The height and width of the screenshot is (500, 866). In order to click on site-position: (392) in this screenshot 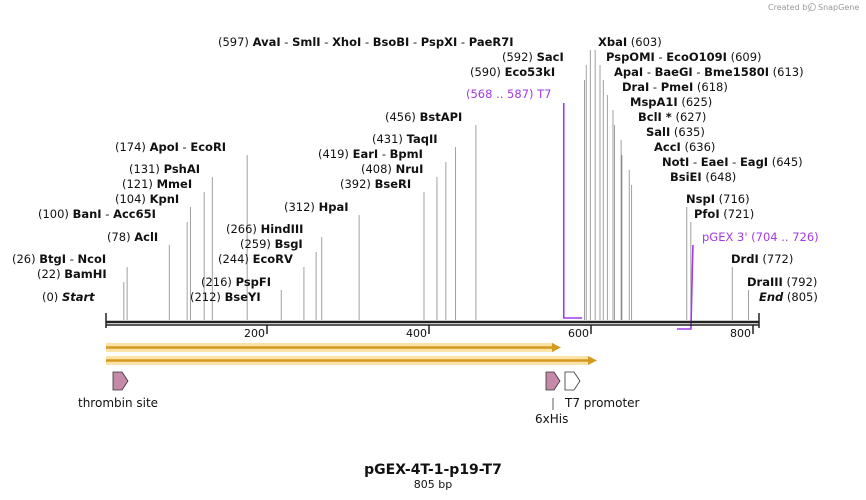, I will do `click(357, 184)`.